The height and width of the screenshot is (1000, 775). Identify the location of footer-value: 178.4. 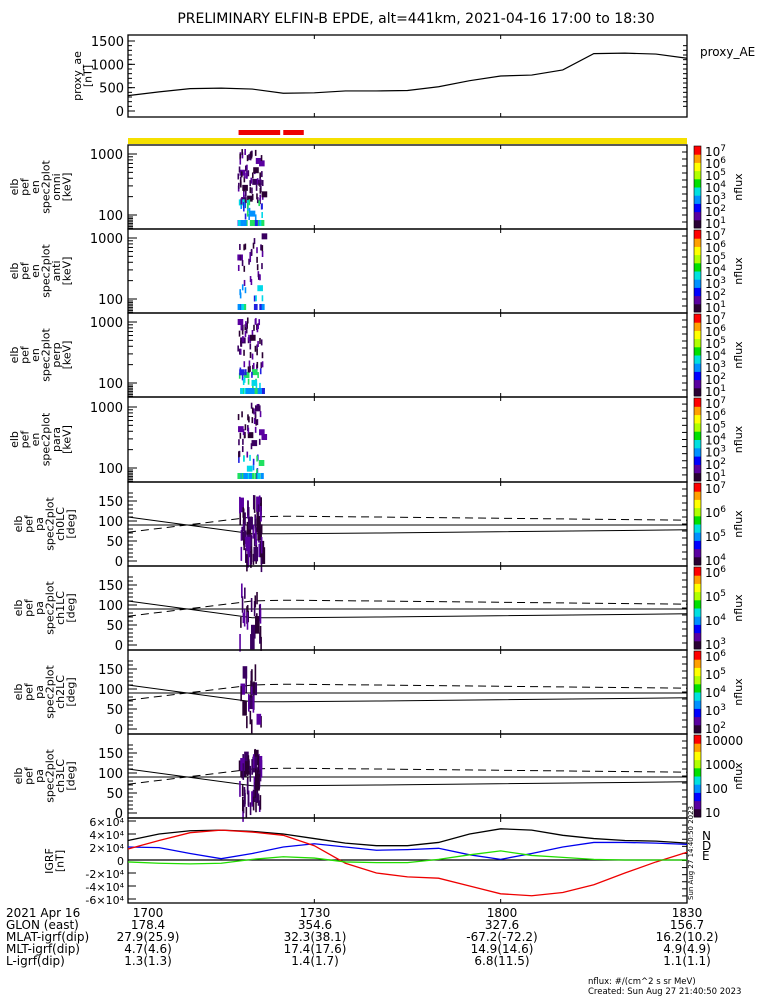
(148, 925).